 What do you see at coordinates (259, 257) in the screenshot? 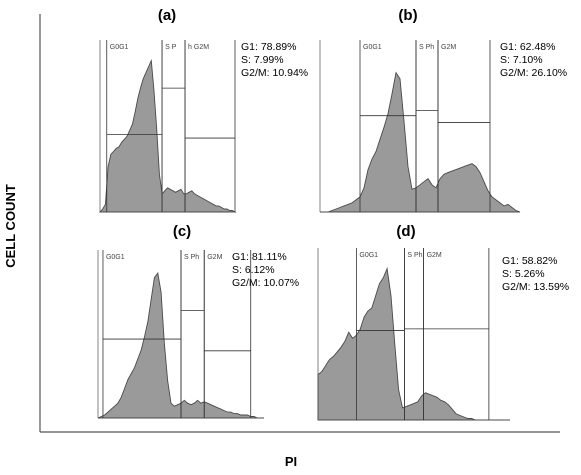
I see `stat-line: G1: 81.11%` at bounding box center [259, 257].